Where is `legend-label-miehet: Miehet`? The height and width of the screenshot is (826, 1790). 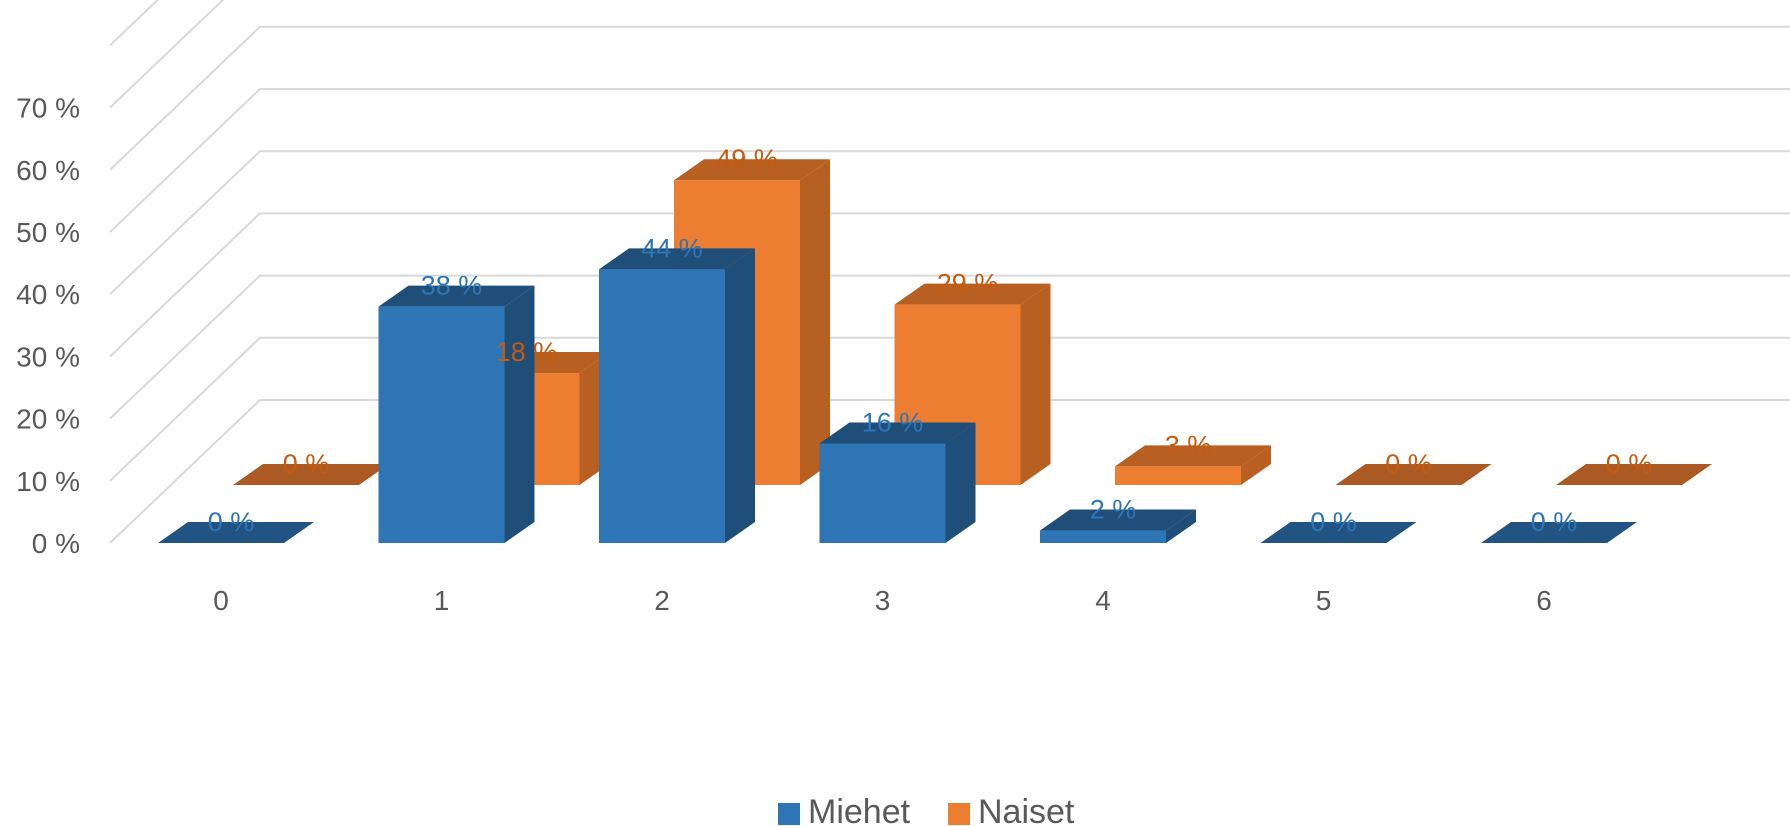
legend-label-miehet: Miehet is located at coordinates (859, 809).